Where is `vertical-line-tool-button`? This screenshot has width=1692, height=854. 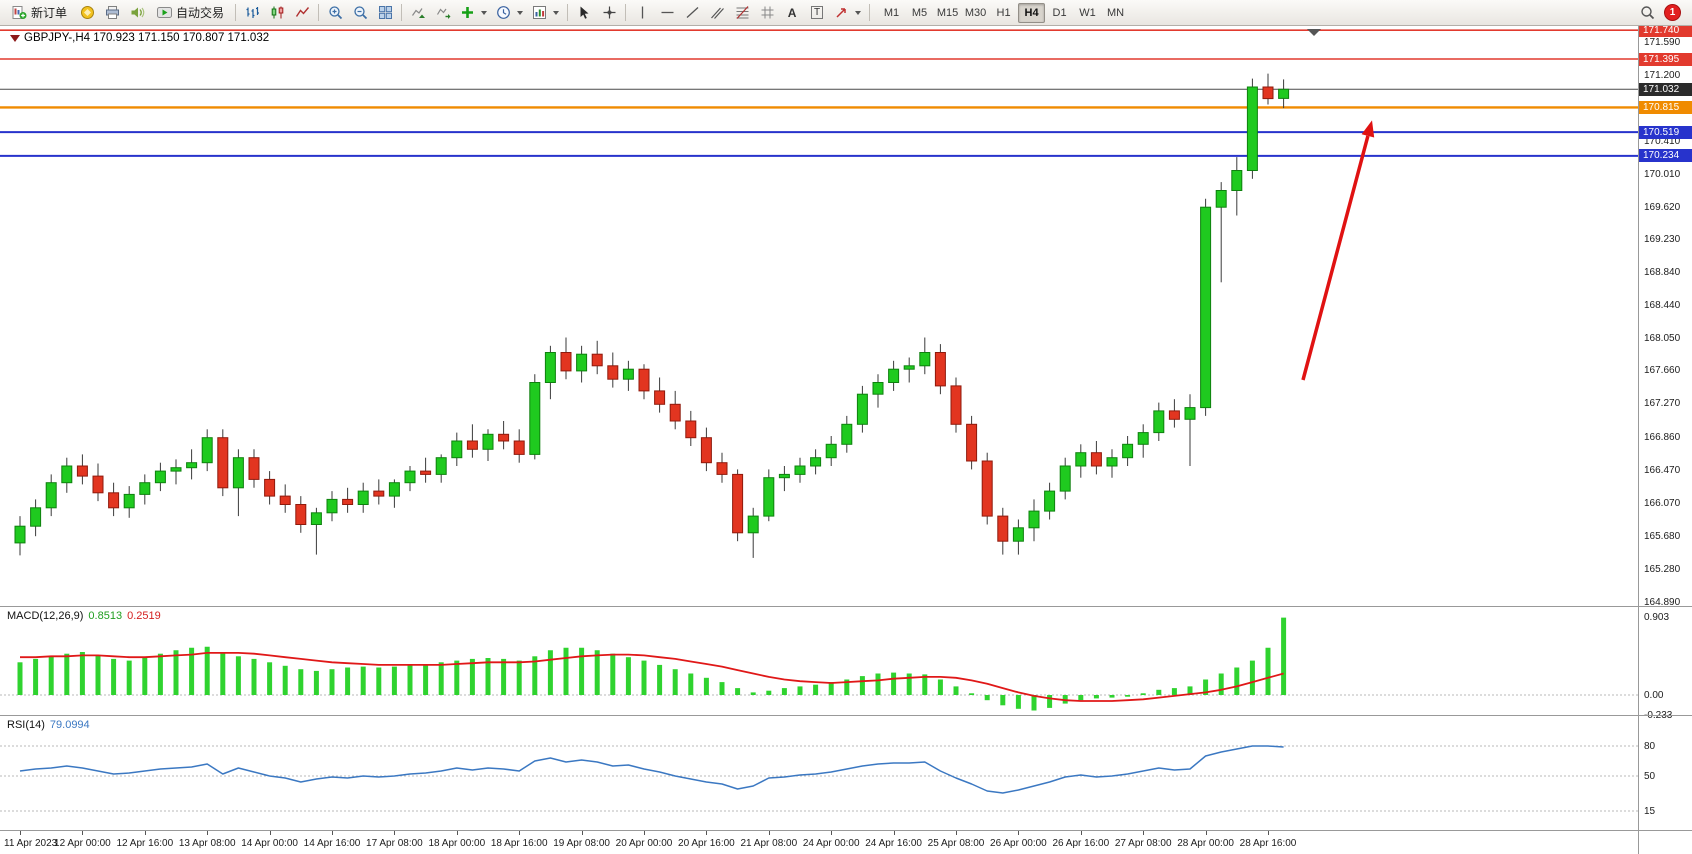 vertical-line-tool-button is located at coordinates (642, 13).